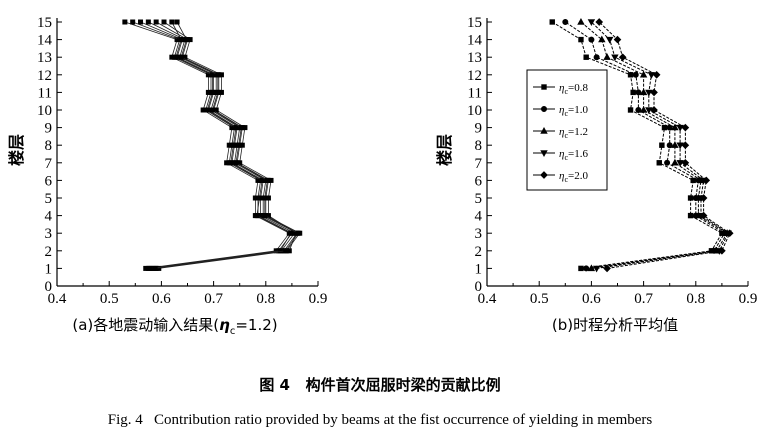 The width and height of the screenshot is (760, 439). I want to click on panel-a-caption-suffix: =1.2), so click(256, 325).